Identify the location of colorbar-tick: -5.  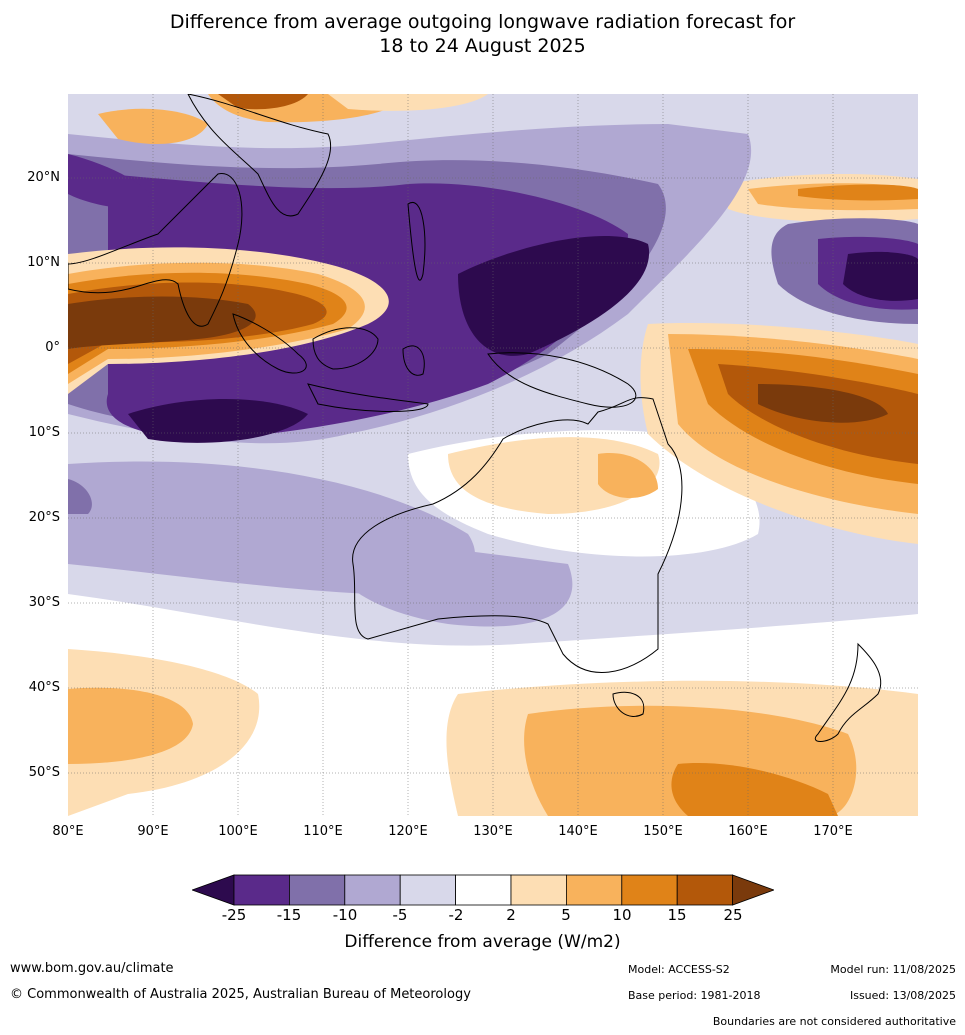
(400, 915).